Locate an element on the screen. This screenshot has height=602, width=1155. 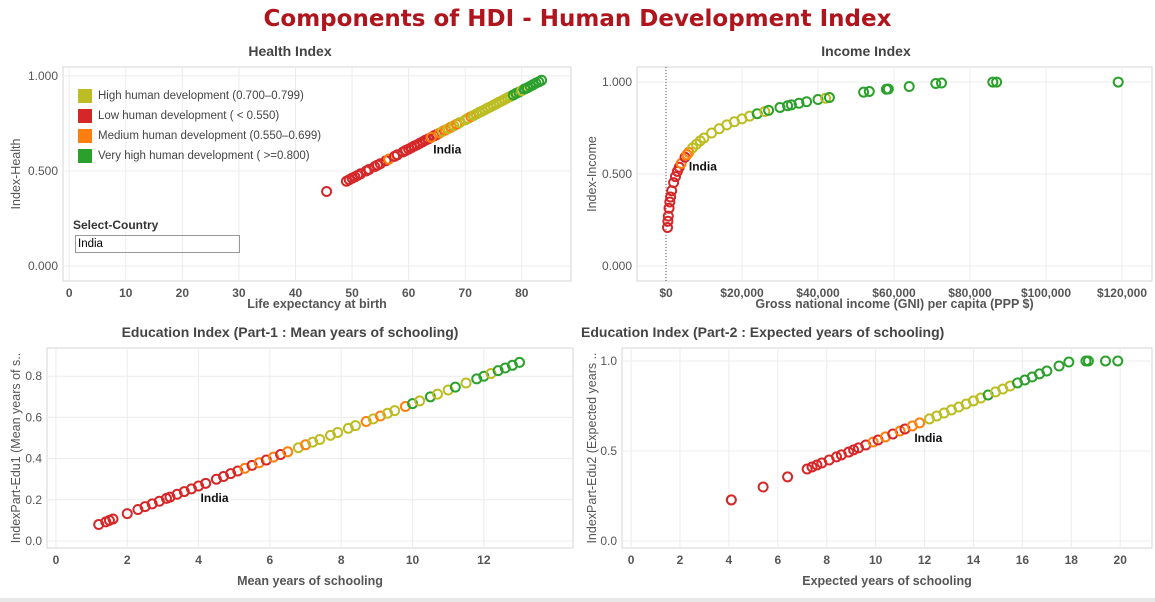
x-axis-label: Life expectancy at birth is located at coordinates (317, 304).